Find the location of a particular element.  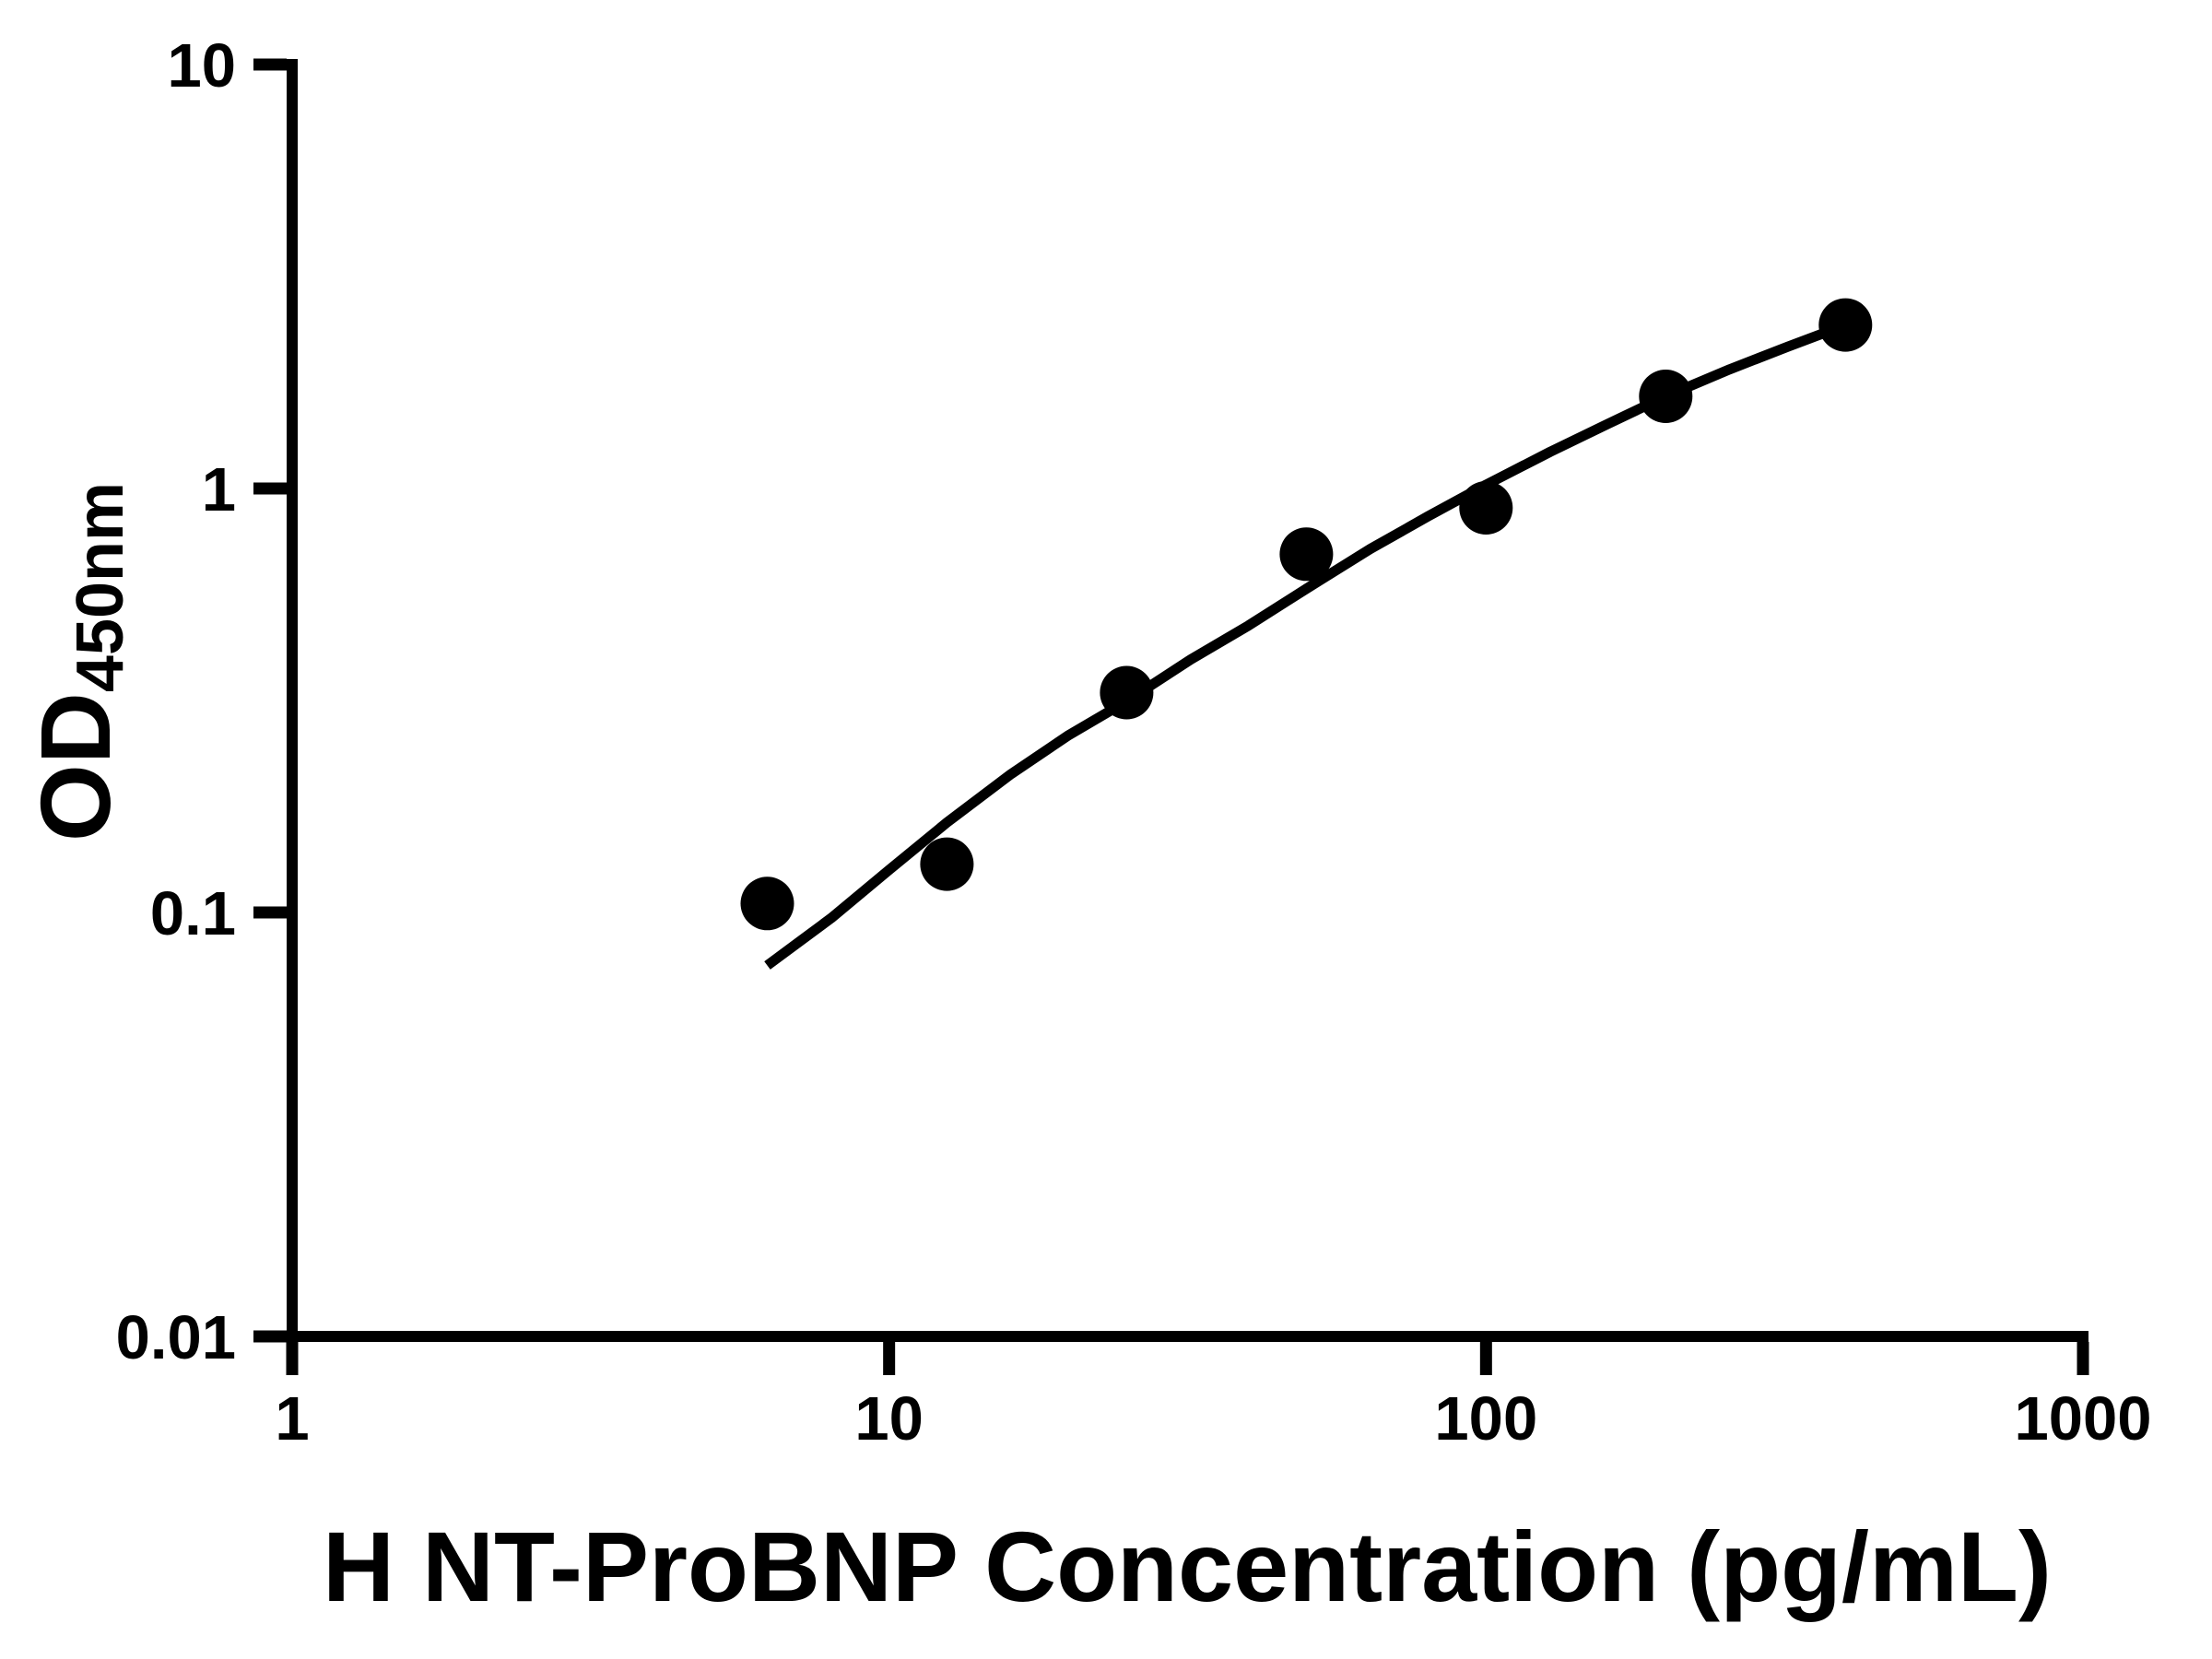

y-axis-spine is located at coordinates (292, 700).